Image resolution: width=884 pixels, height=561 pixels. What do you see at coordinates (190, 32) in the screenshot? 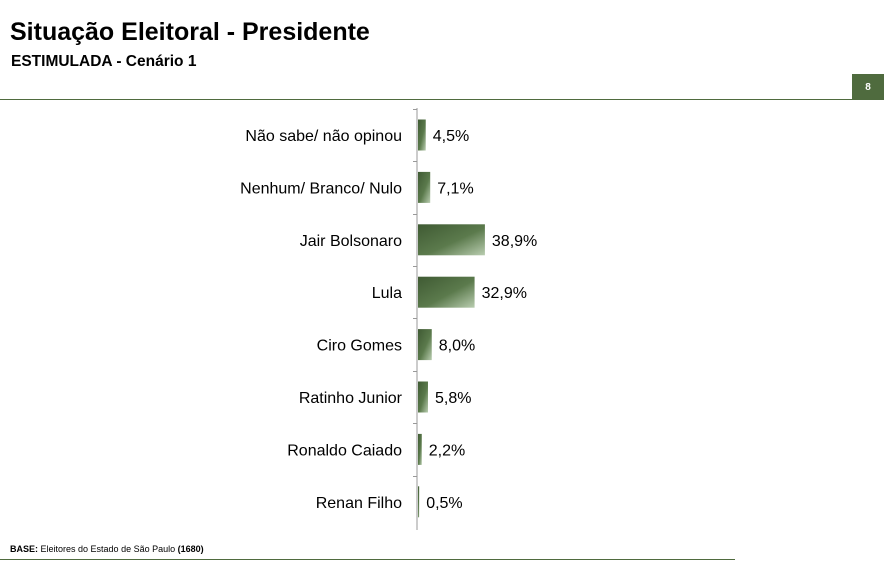
I see `page-title: Situação Eleitoral - Presidente` at bounding box center [190, 32].